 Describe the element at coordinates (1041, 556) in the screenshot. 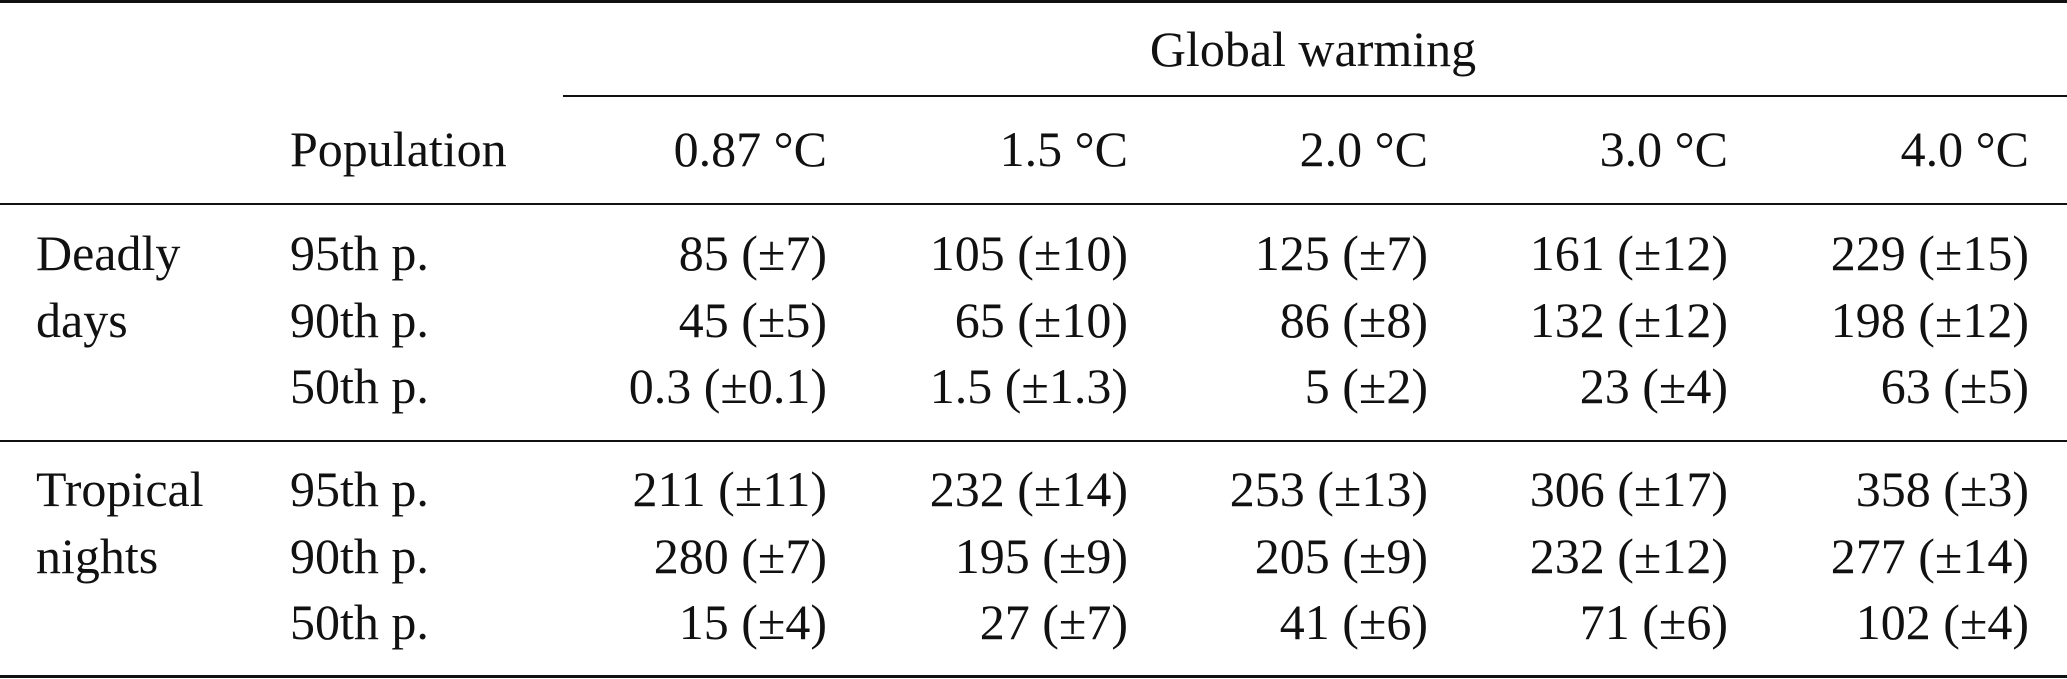

I see `table-cell: 195 (±9)` at that location.